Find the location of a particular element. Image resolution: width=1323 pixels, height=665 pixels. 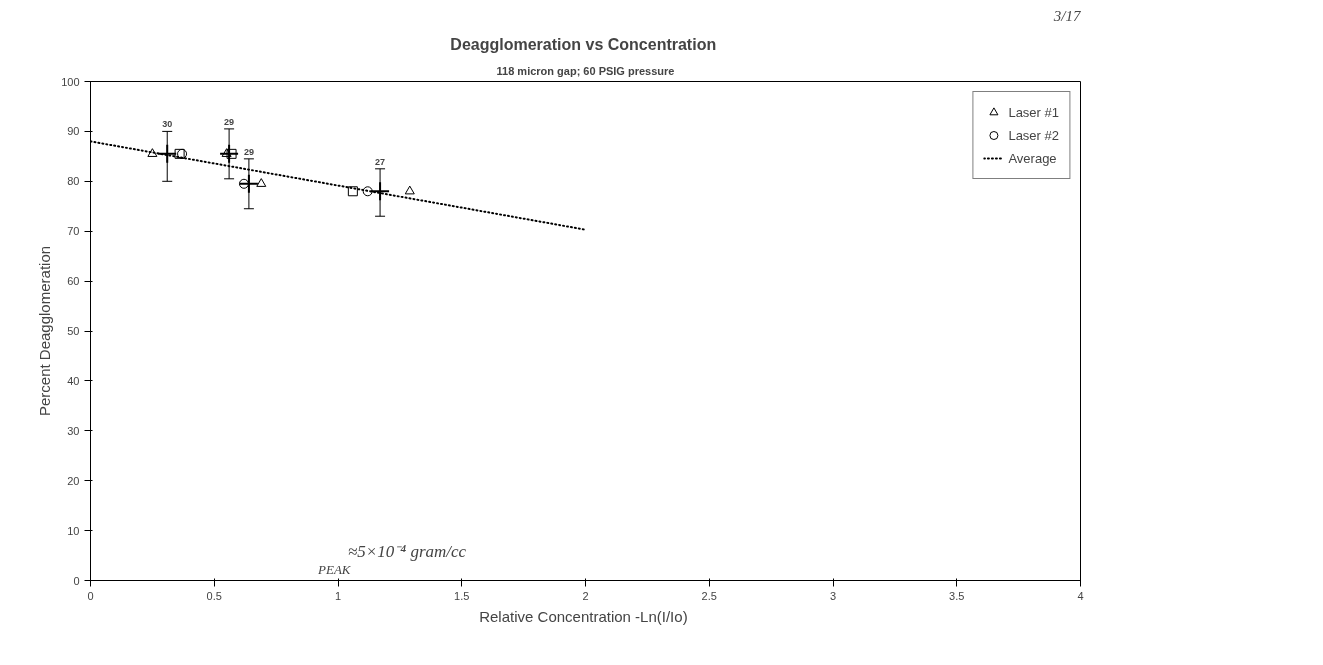

annotation: 30 is located at coordinates (167, 124).